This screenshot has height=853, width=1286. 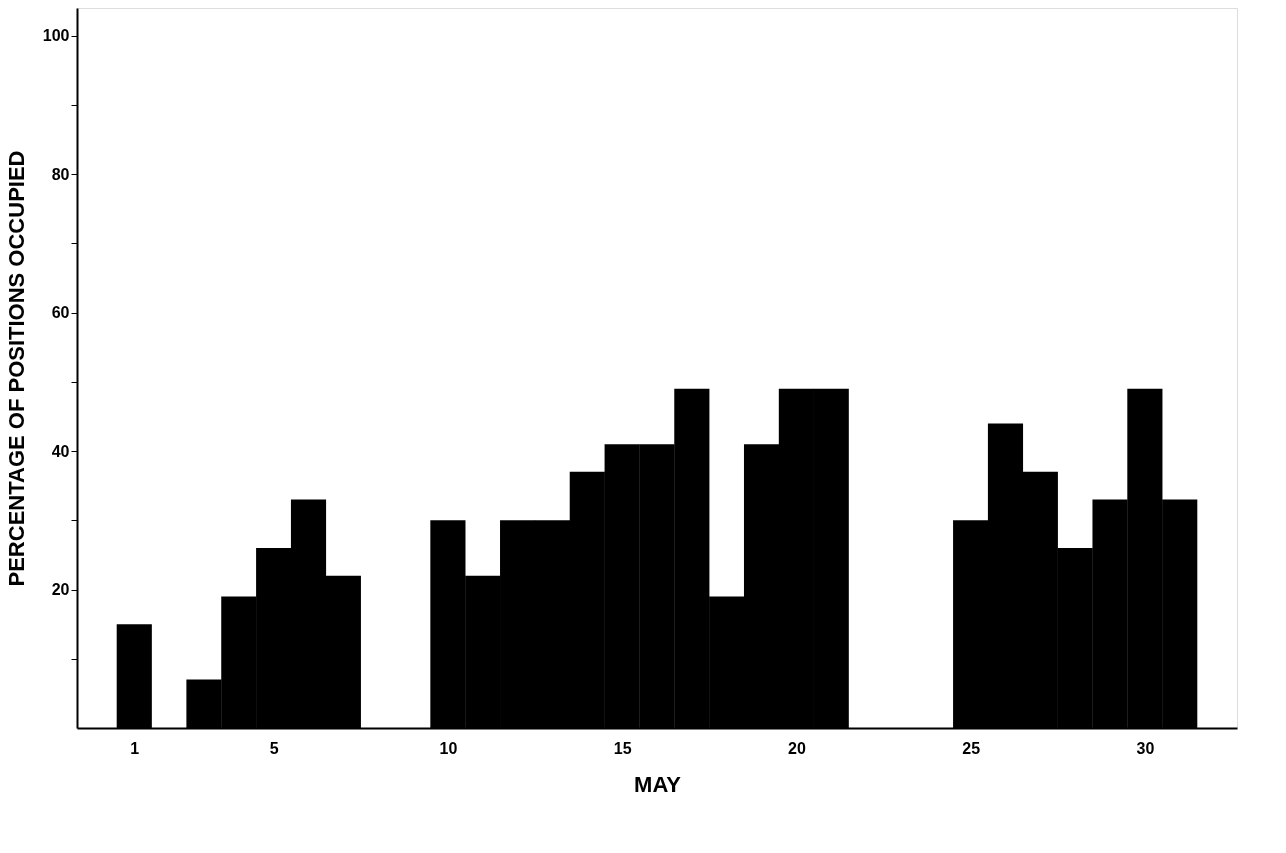 I want to click on y-tick-label: 20, so click(x=60, y=590).